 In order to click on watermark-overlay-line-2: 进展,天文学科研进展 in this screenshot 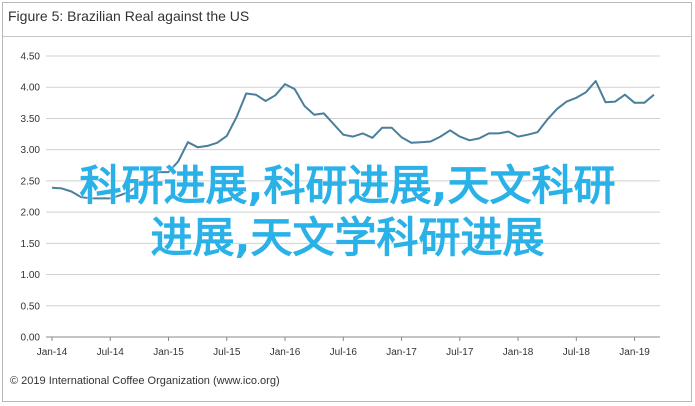, I will do `click(347, 237)`.